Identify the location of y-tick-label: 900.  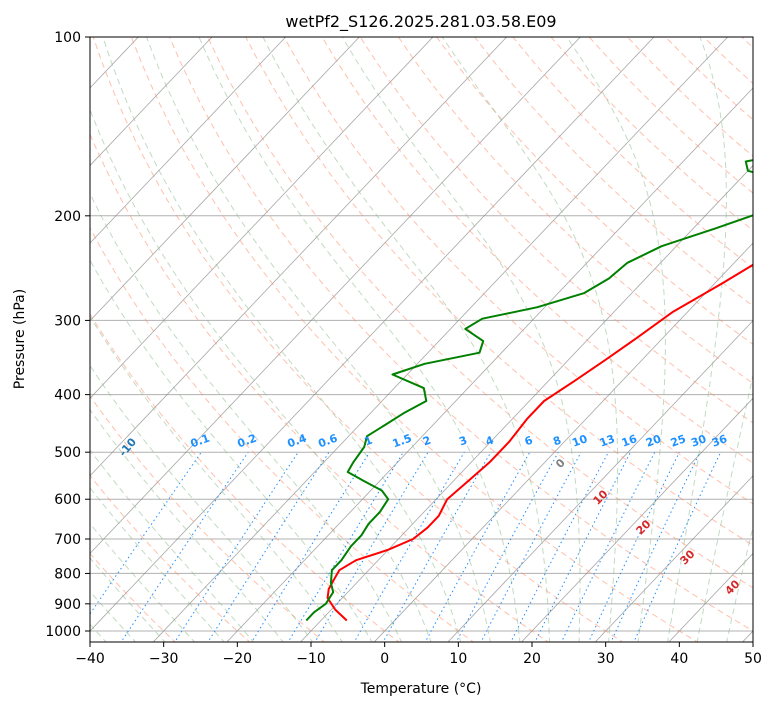
(67, 605).